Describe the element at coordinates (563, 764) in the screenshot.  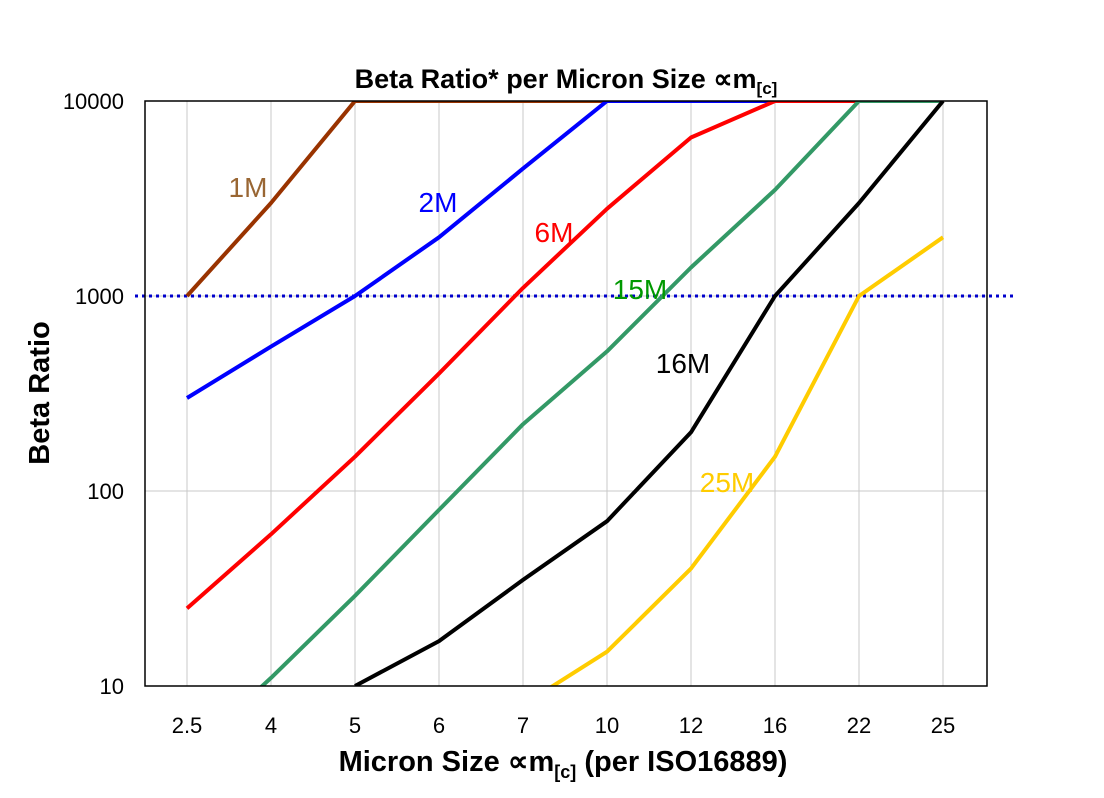
I see `x-axis-label: Micron Size ∝m[c] (per ISO16889)` at that location.